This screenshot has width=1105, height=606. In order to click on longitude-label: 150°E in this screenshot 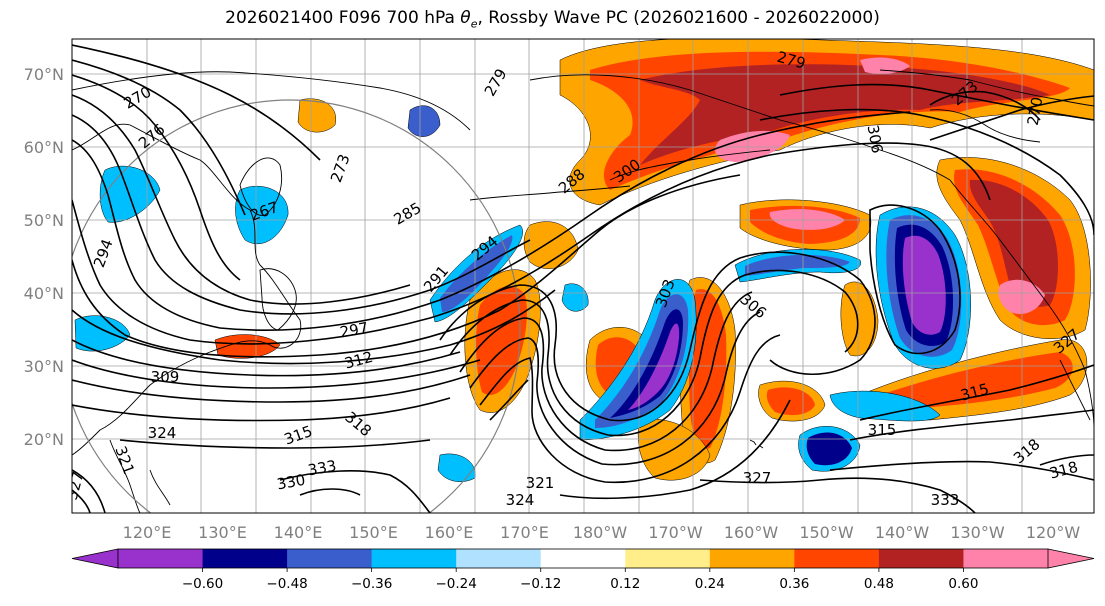, I will do `click(373, 532)`.